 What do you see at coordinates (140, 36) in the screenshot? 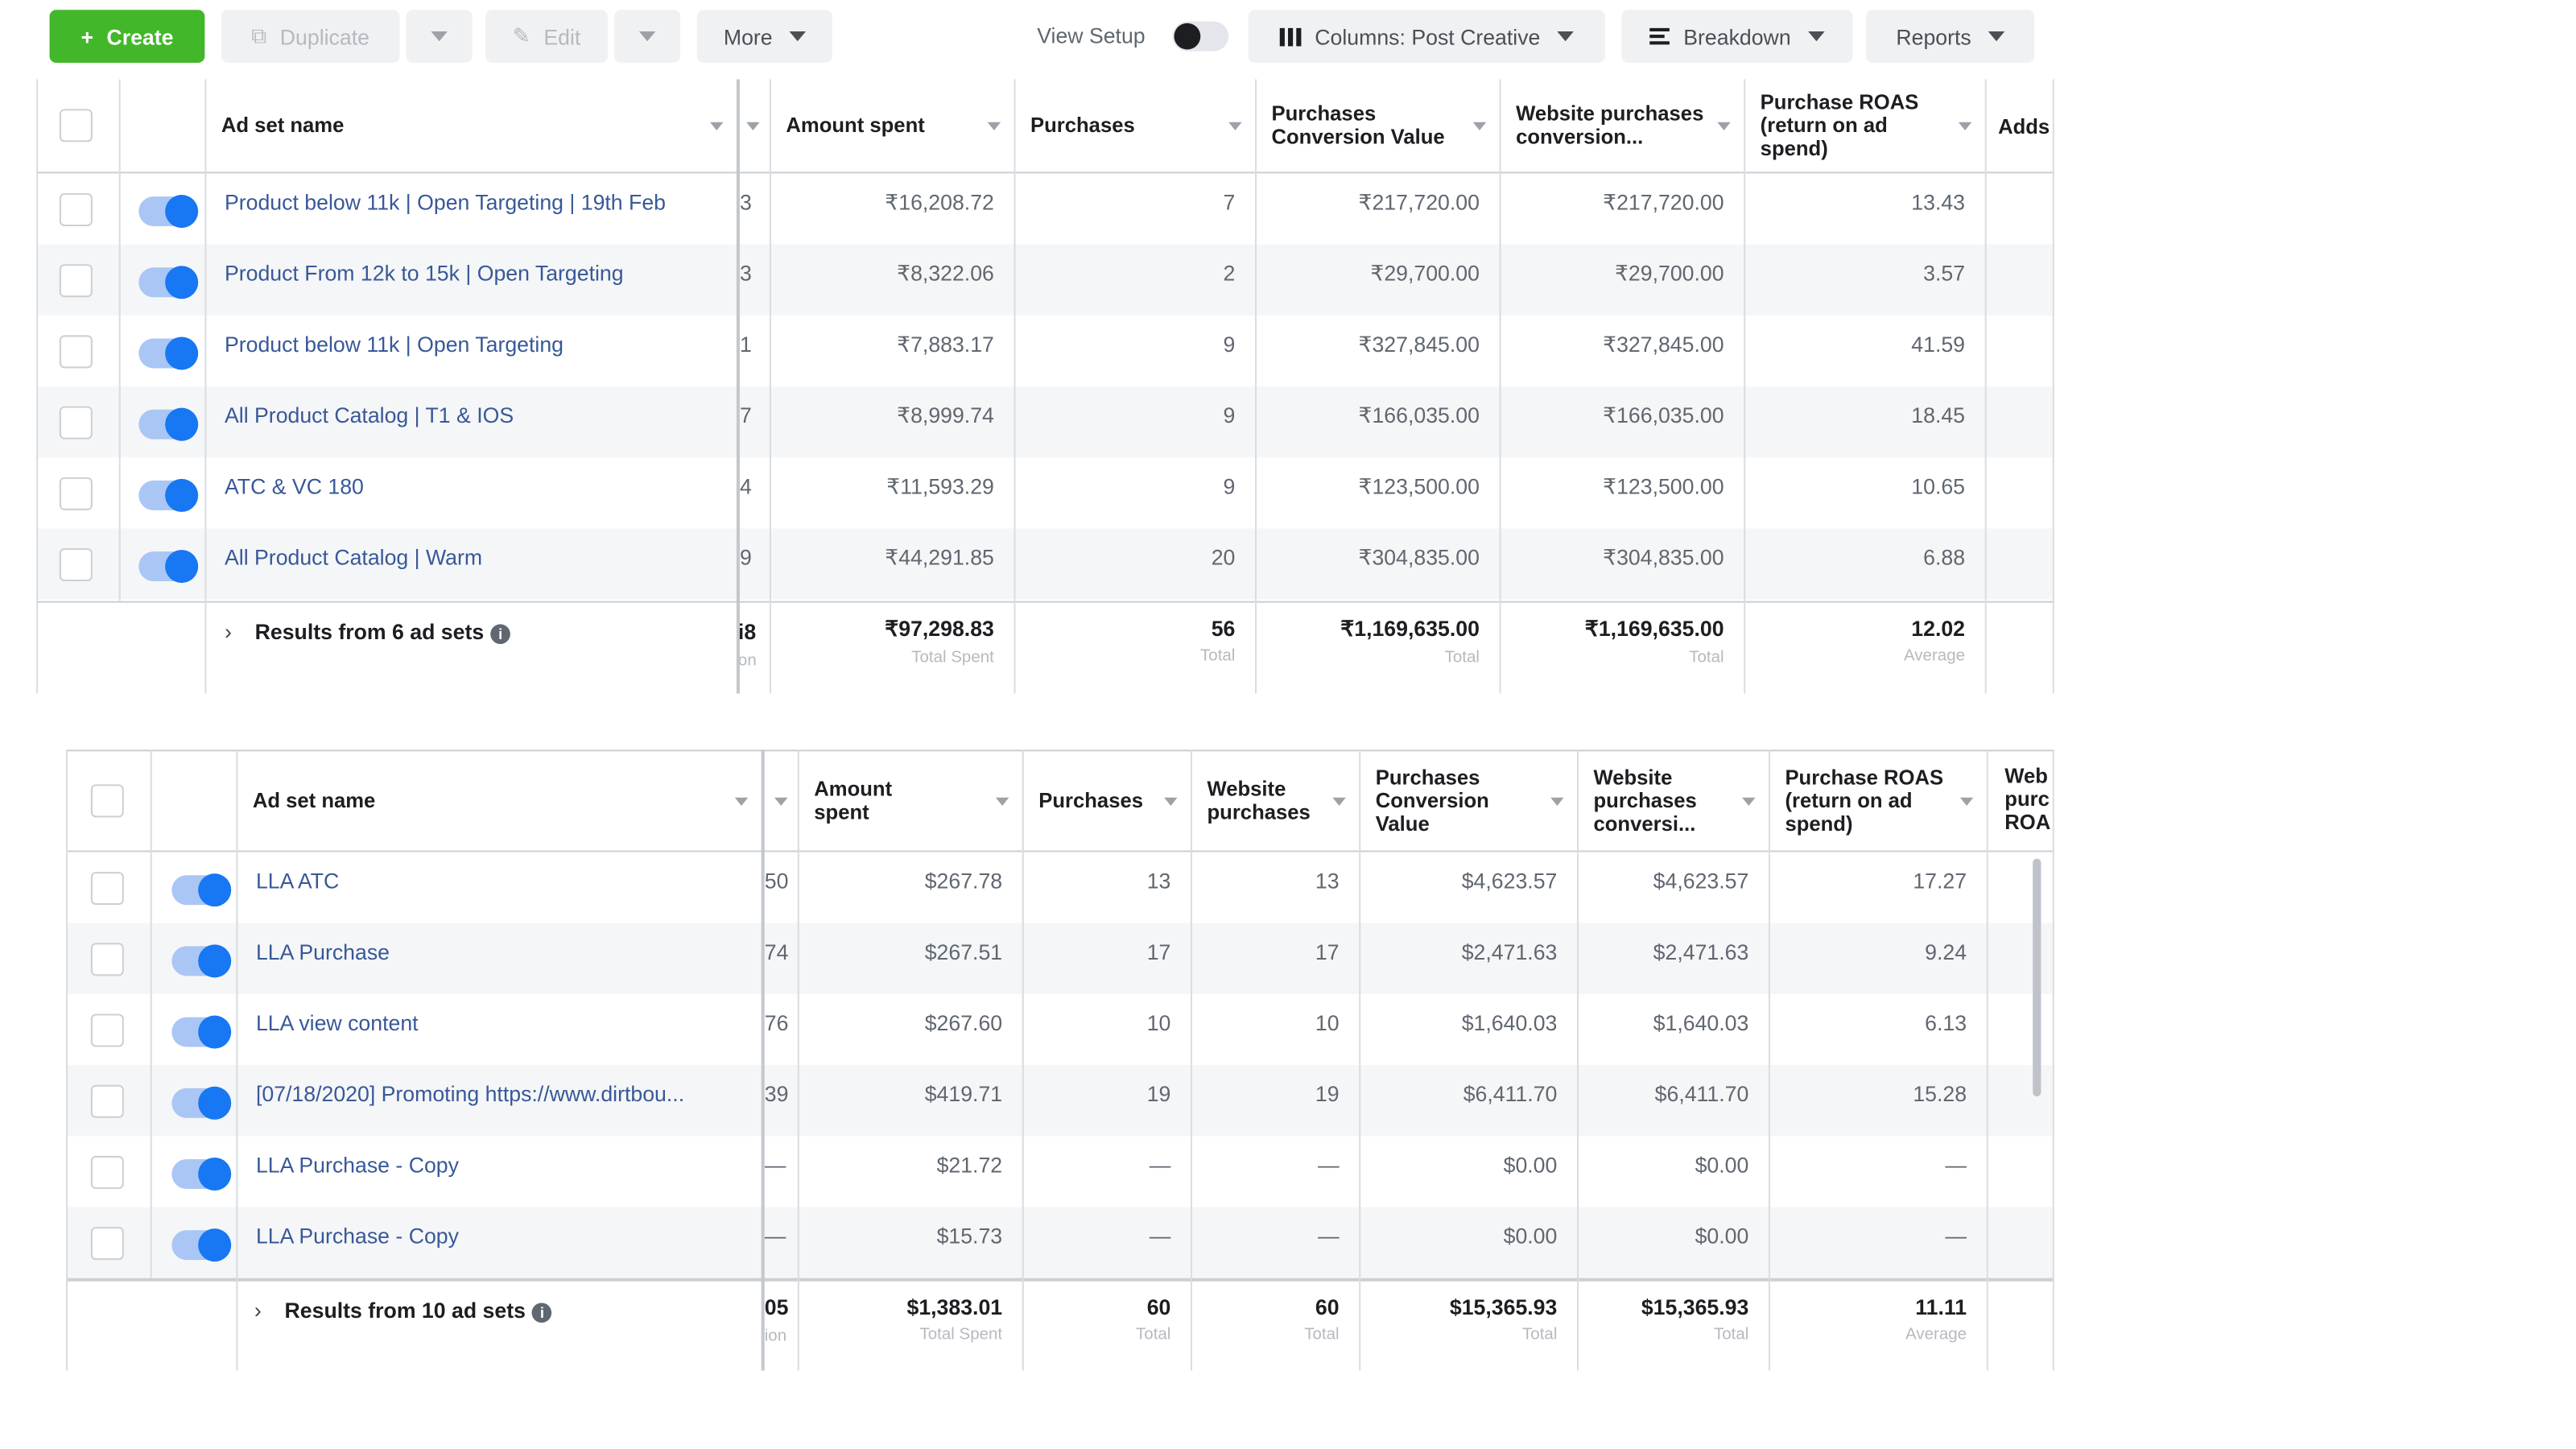
I see `create-label: Create` at bounding box center [140, 36].